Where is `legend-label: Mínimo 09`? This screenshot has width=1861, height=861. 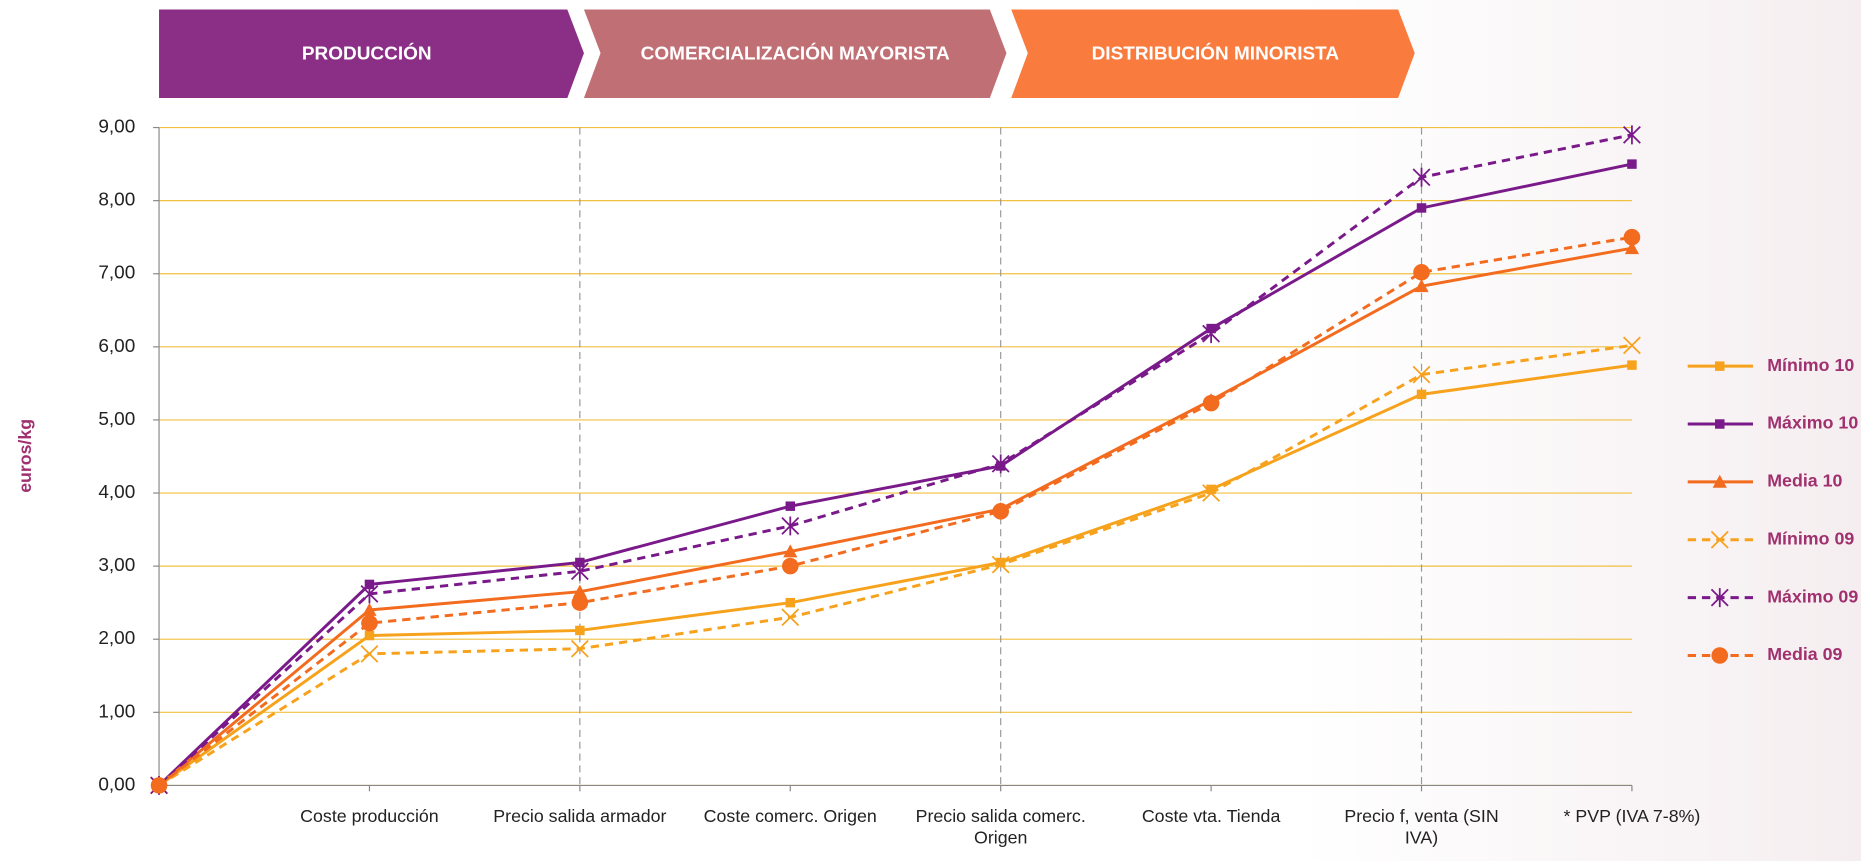
legend-label: Mínimo 09 is located at coordinates (1810, 538).